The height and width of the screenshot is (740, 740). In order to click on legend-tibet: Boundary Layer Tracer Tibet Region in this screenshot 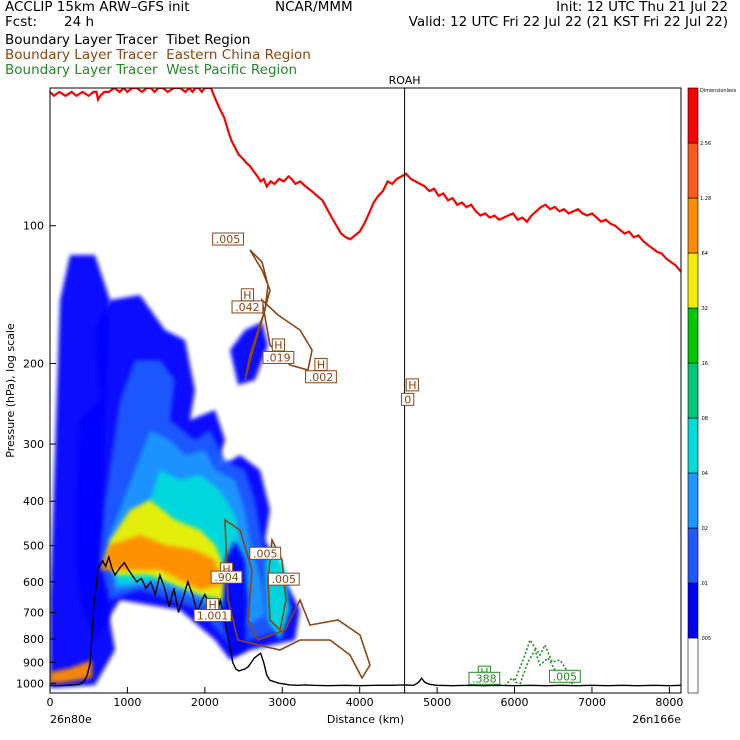, I will do `click(128, 40)`.